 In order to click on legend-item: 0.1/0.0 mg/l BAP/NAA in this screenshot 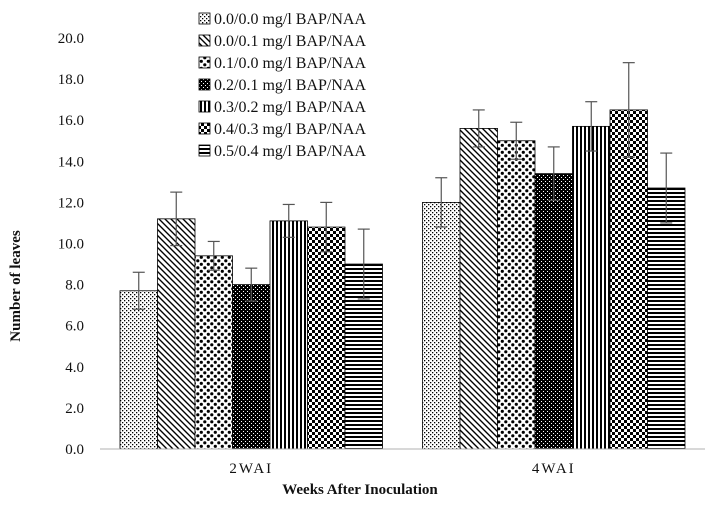, I will do `click(282, 63)`.